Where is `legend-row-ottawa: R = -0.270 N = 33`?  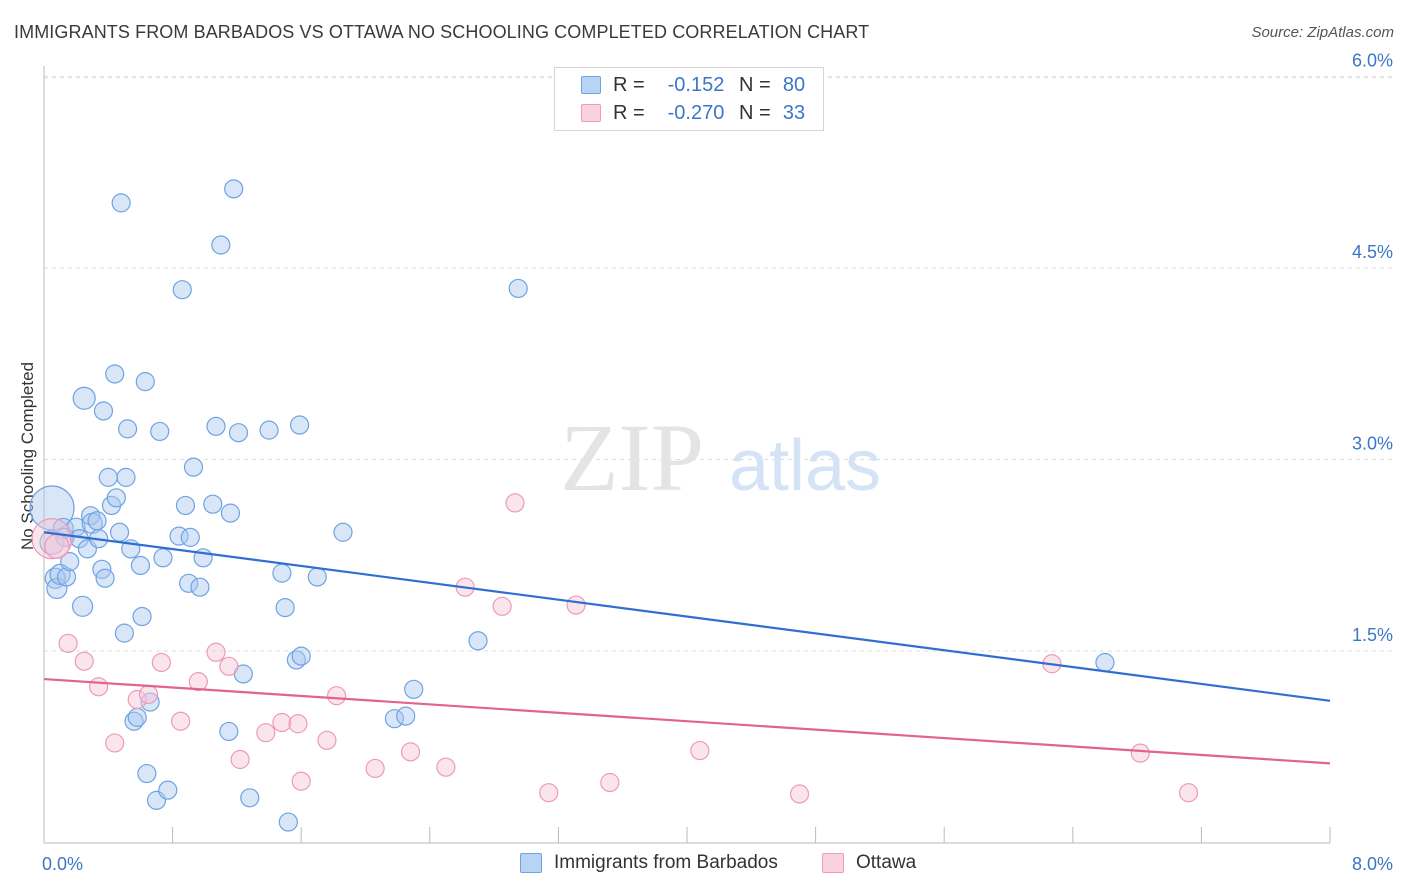
legend-row-ottawa: R = -0.270 N = 33 is located at coordinates (696, 113).